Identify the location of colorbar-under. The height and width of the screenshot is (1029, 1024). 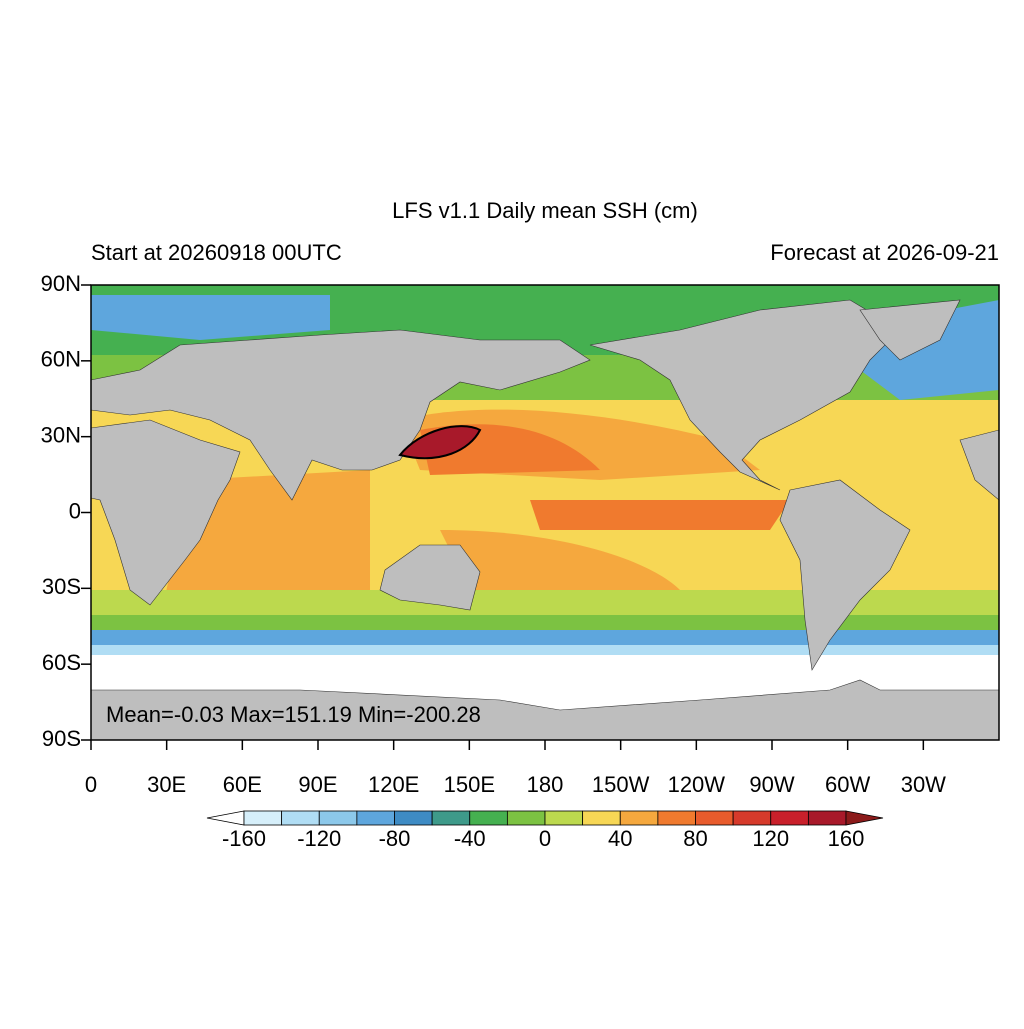
(225, 818).